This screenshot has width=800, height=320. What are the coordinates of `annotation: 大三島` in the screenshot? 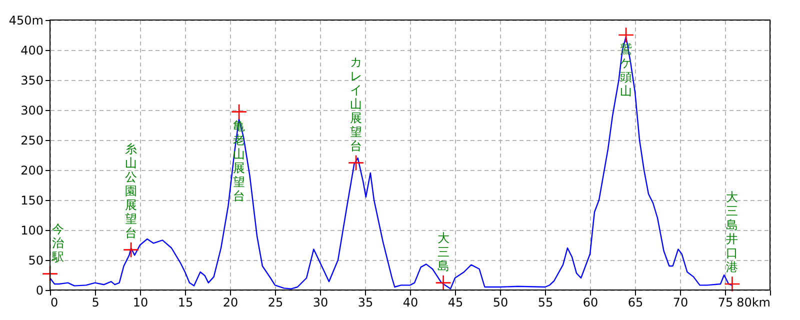 It's located at (443, 251).